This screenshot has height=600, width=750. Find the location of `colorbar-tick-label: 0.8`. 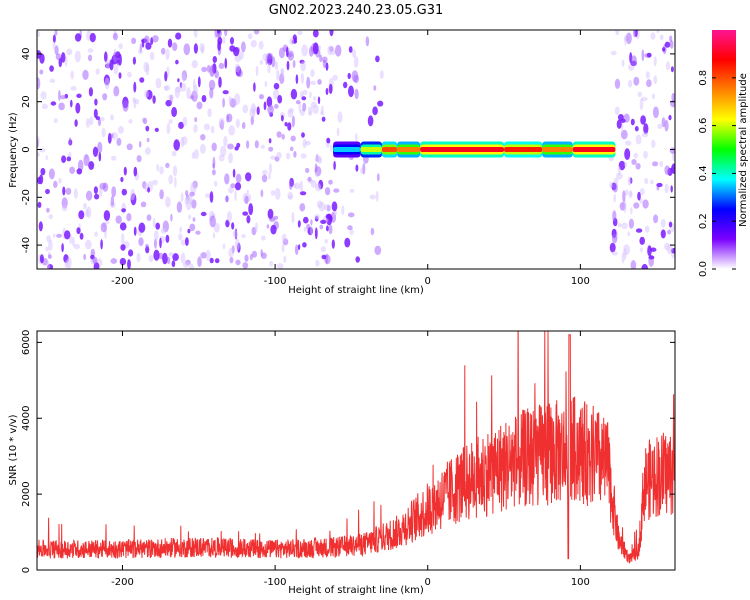

colorbar-tick-label: 0.8 is located at coordinates (703, 78).